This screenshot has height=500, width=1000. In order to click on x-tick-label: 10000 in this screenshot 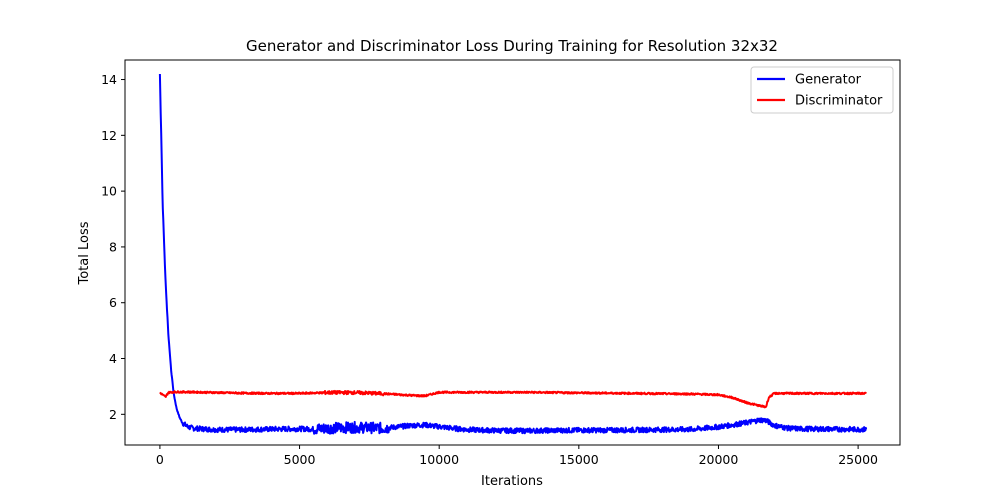, I will do `click(439, 459)`.